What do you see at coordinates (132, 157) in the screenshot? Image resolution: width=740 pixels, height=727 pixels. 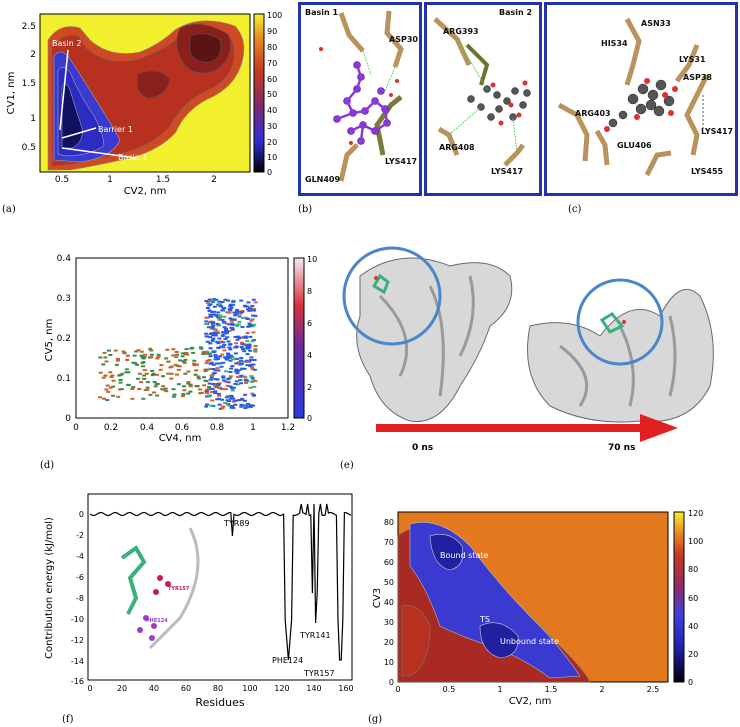 I see `annotation-basin1: Basin 1` at bounding box center [132, 157].